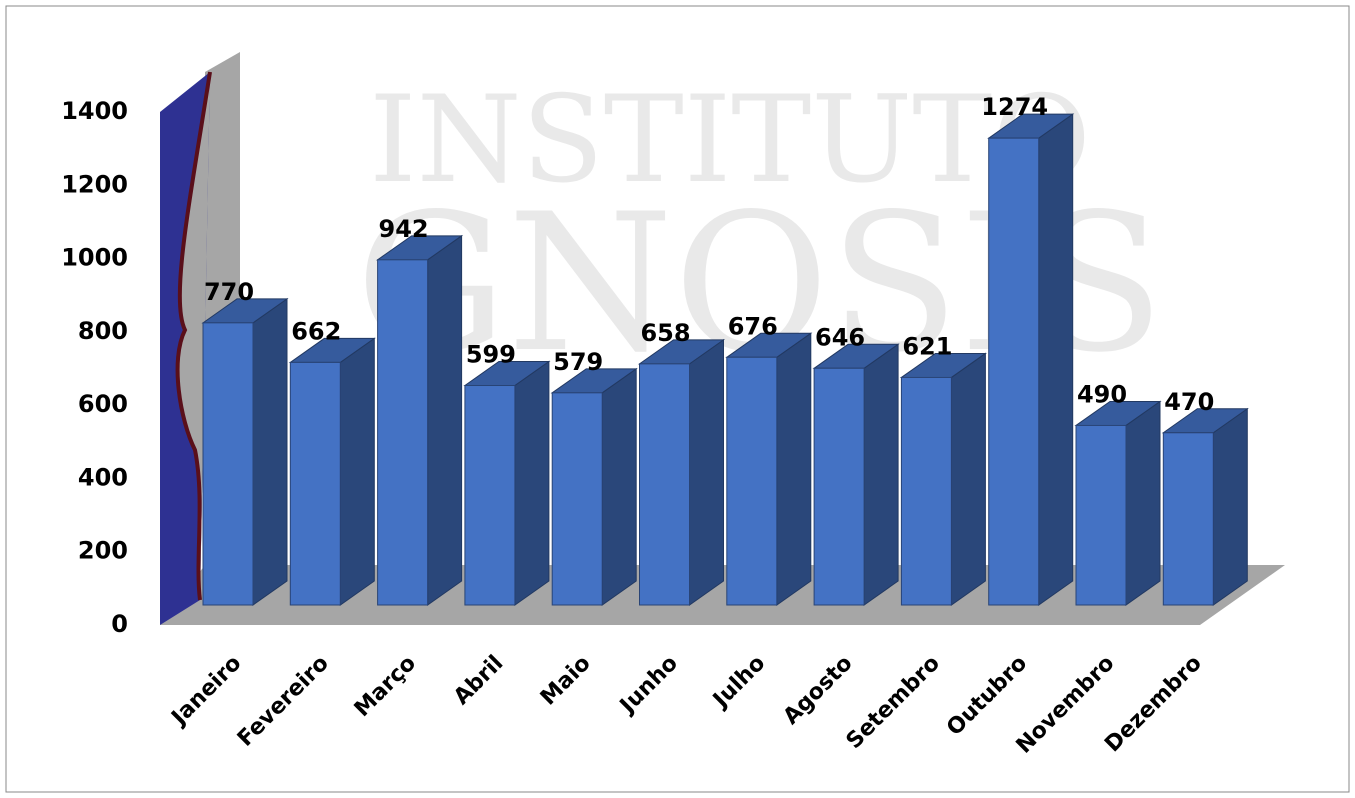 The width and height of the screenshot is (1355, 798). I want to click on watermark-line: INSTITUTO, so click(730, 140).